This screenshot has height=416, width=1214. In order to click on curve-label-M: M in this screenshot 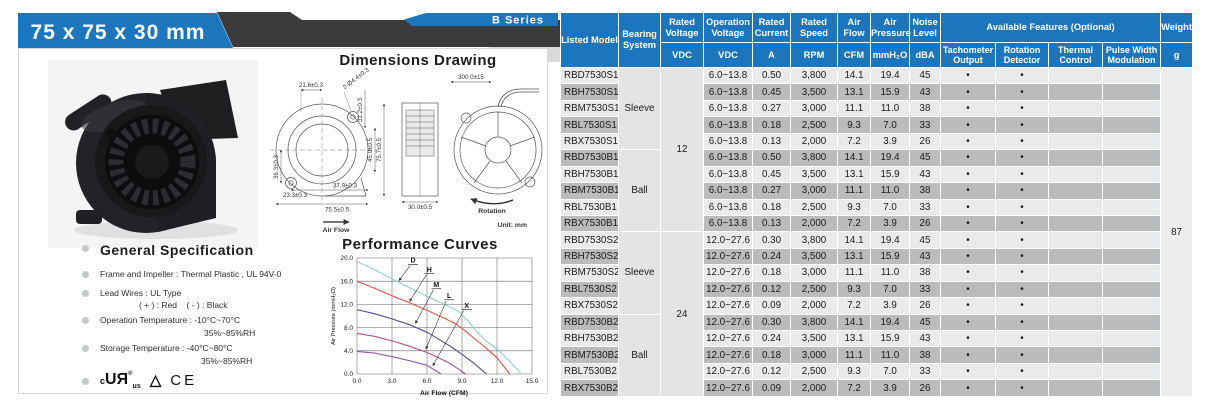, I will do `click(436, 285)`.